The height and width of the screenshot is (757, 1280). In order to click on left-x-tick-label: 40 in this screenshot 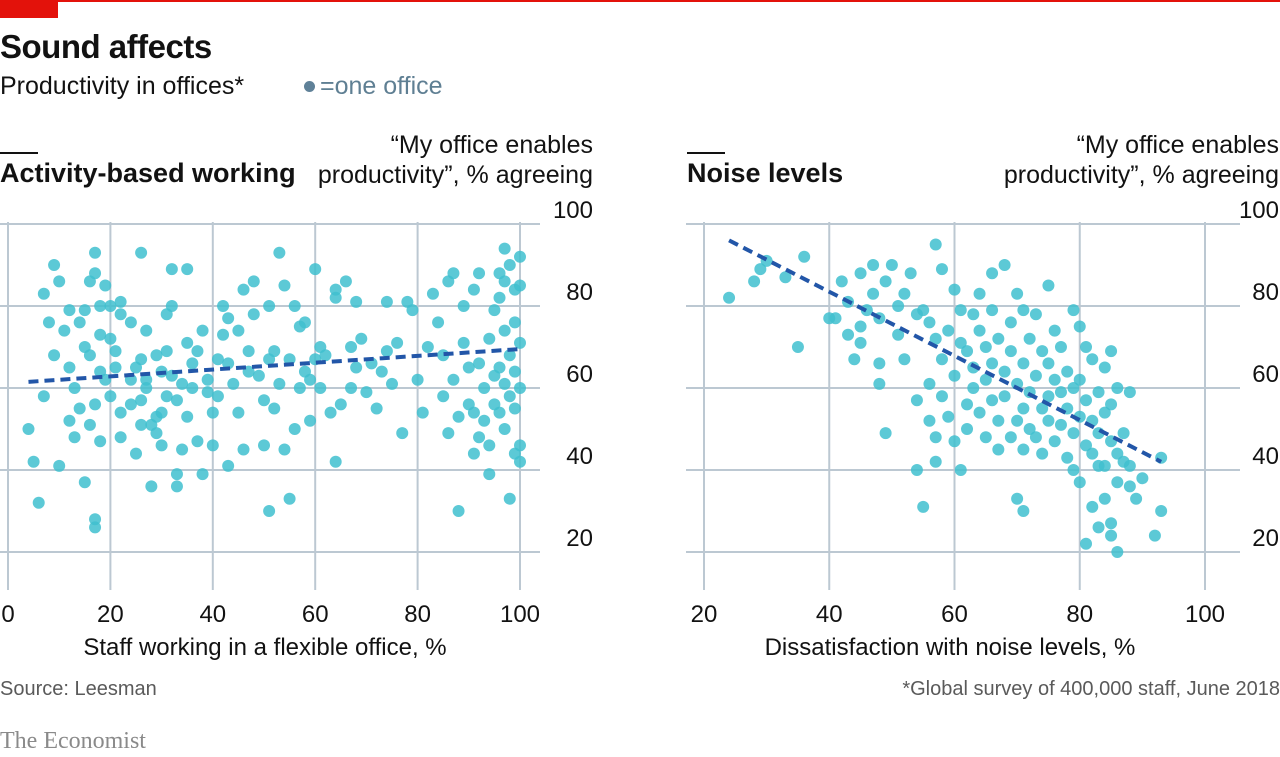, I will do `click(212, 614)`.